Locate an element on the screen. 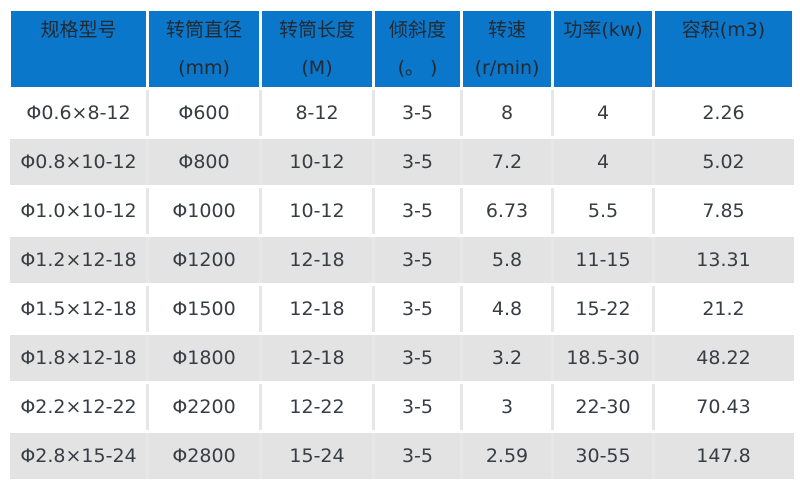 This screenshot has width=800, height=488. table-row: Φ1.0×10-12 Φ1000 10-12 3-5 6.73 5.5 7.85 is located at coordinates (401, 211).